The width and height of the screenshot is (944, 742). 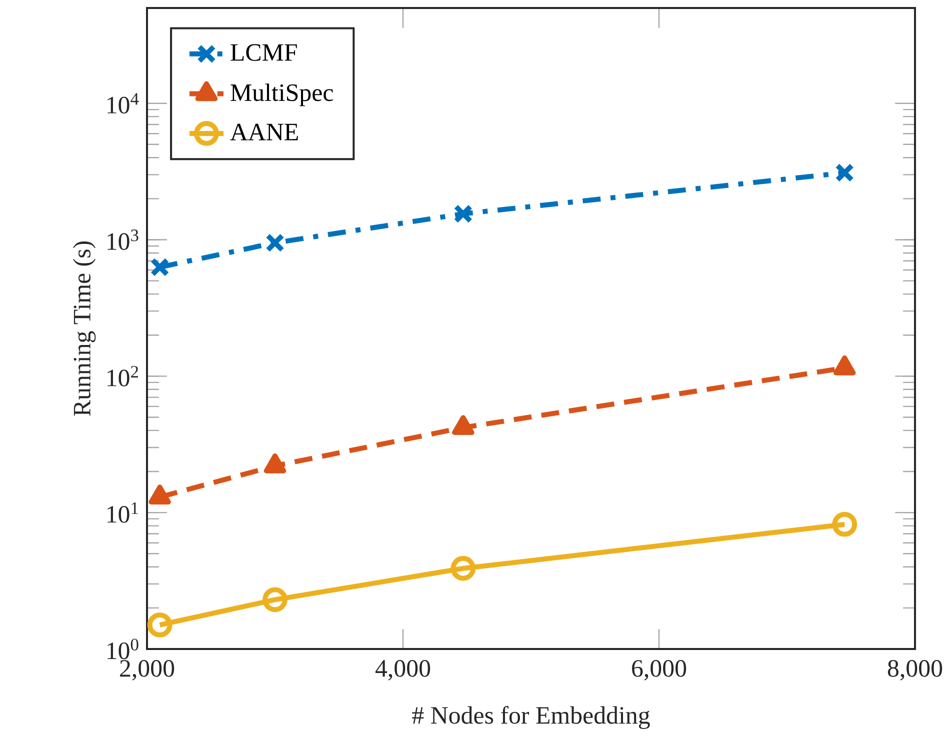 I want to click on x-axis-title: # Nodes for Embedding, so click(x=531, y=717).